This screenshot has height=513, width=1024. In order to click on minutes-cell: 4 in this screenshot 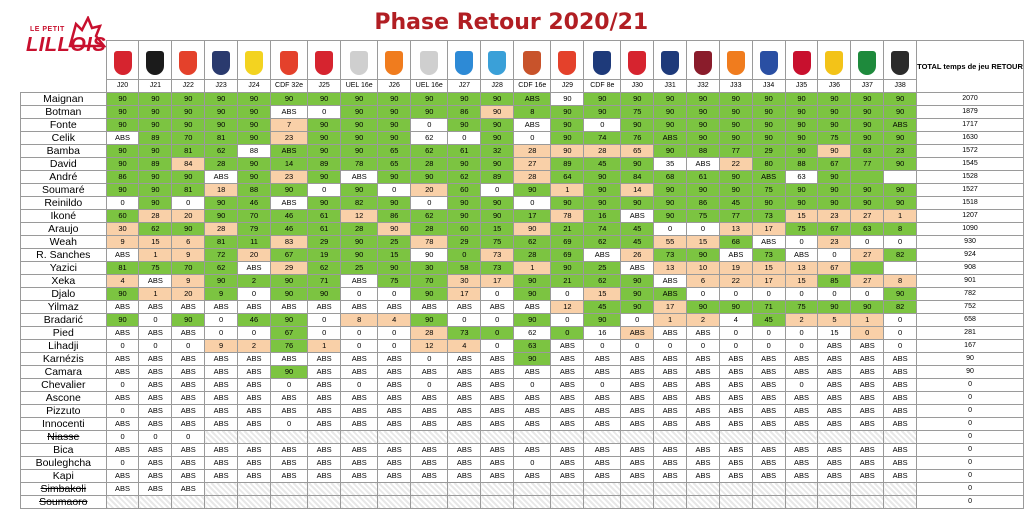, I will do `click(394, 320)`.